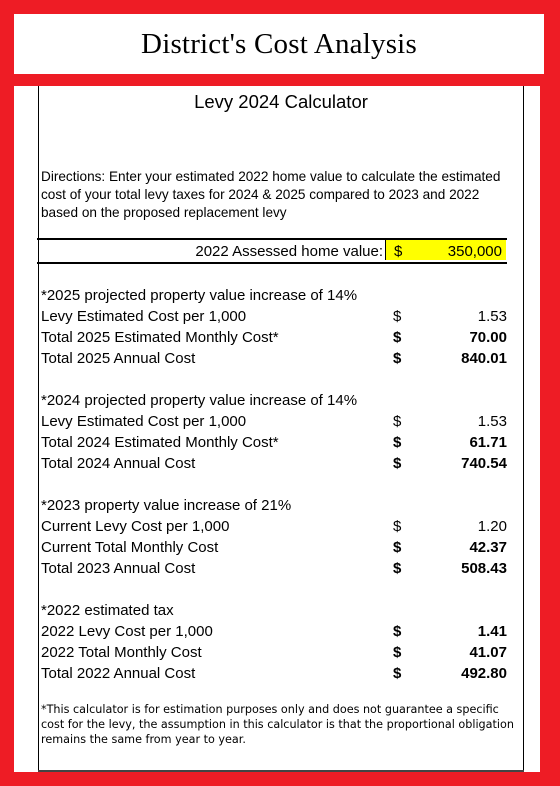  Describe the element at coordinates (488, 442) in the screenshot. I see `row-amount: 61.71` at that location.